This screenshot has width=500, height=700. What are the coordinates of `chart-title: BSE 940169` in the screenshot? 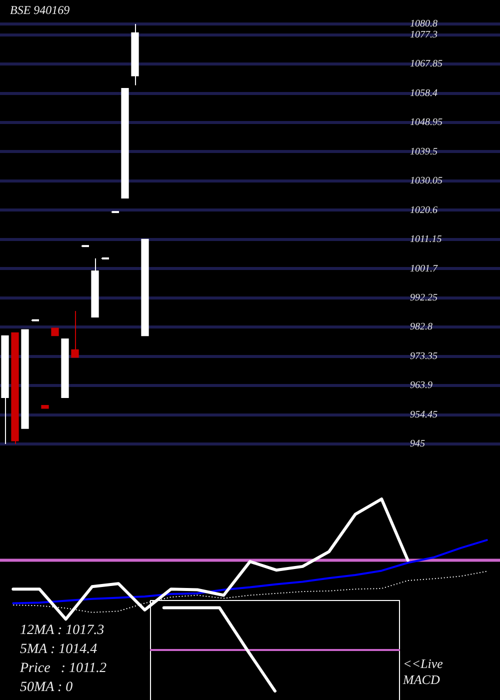 It's located at (40, 10).